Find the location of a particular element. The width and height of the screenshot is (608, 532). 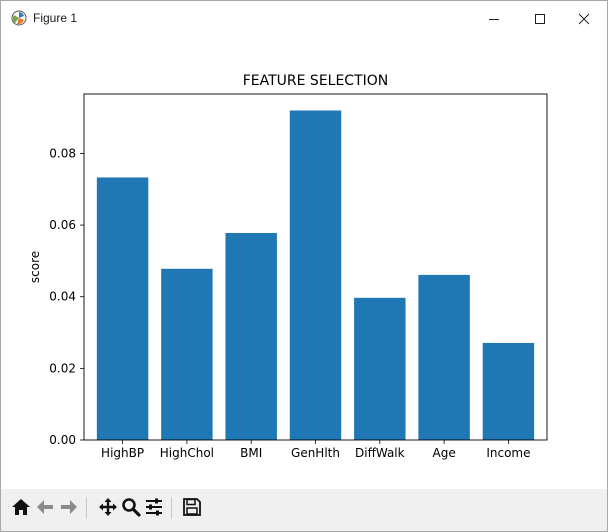

home-button is located at coordinates (21, 507).